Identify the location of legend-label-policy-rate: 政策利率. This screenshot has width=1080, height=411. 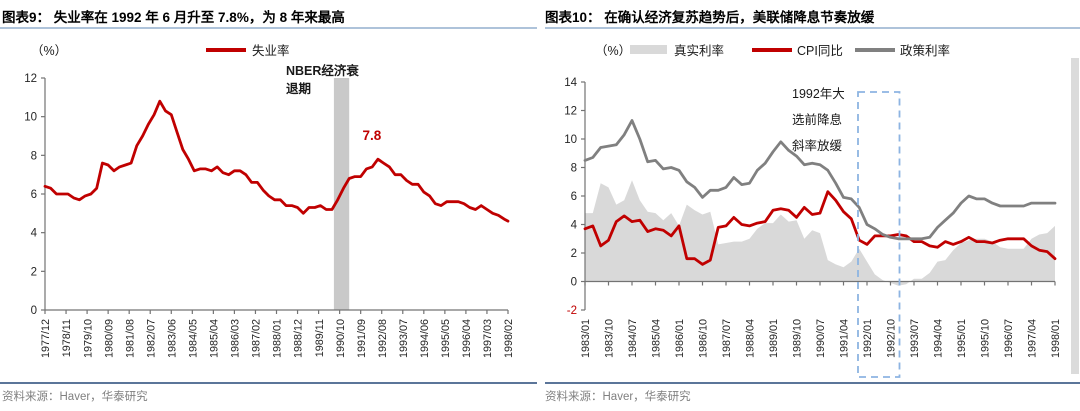
(925, 51).